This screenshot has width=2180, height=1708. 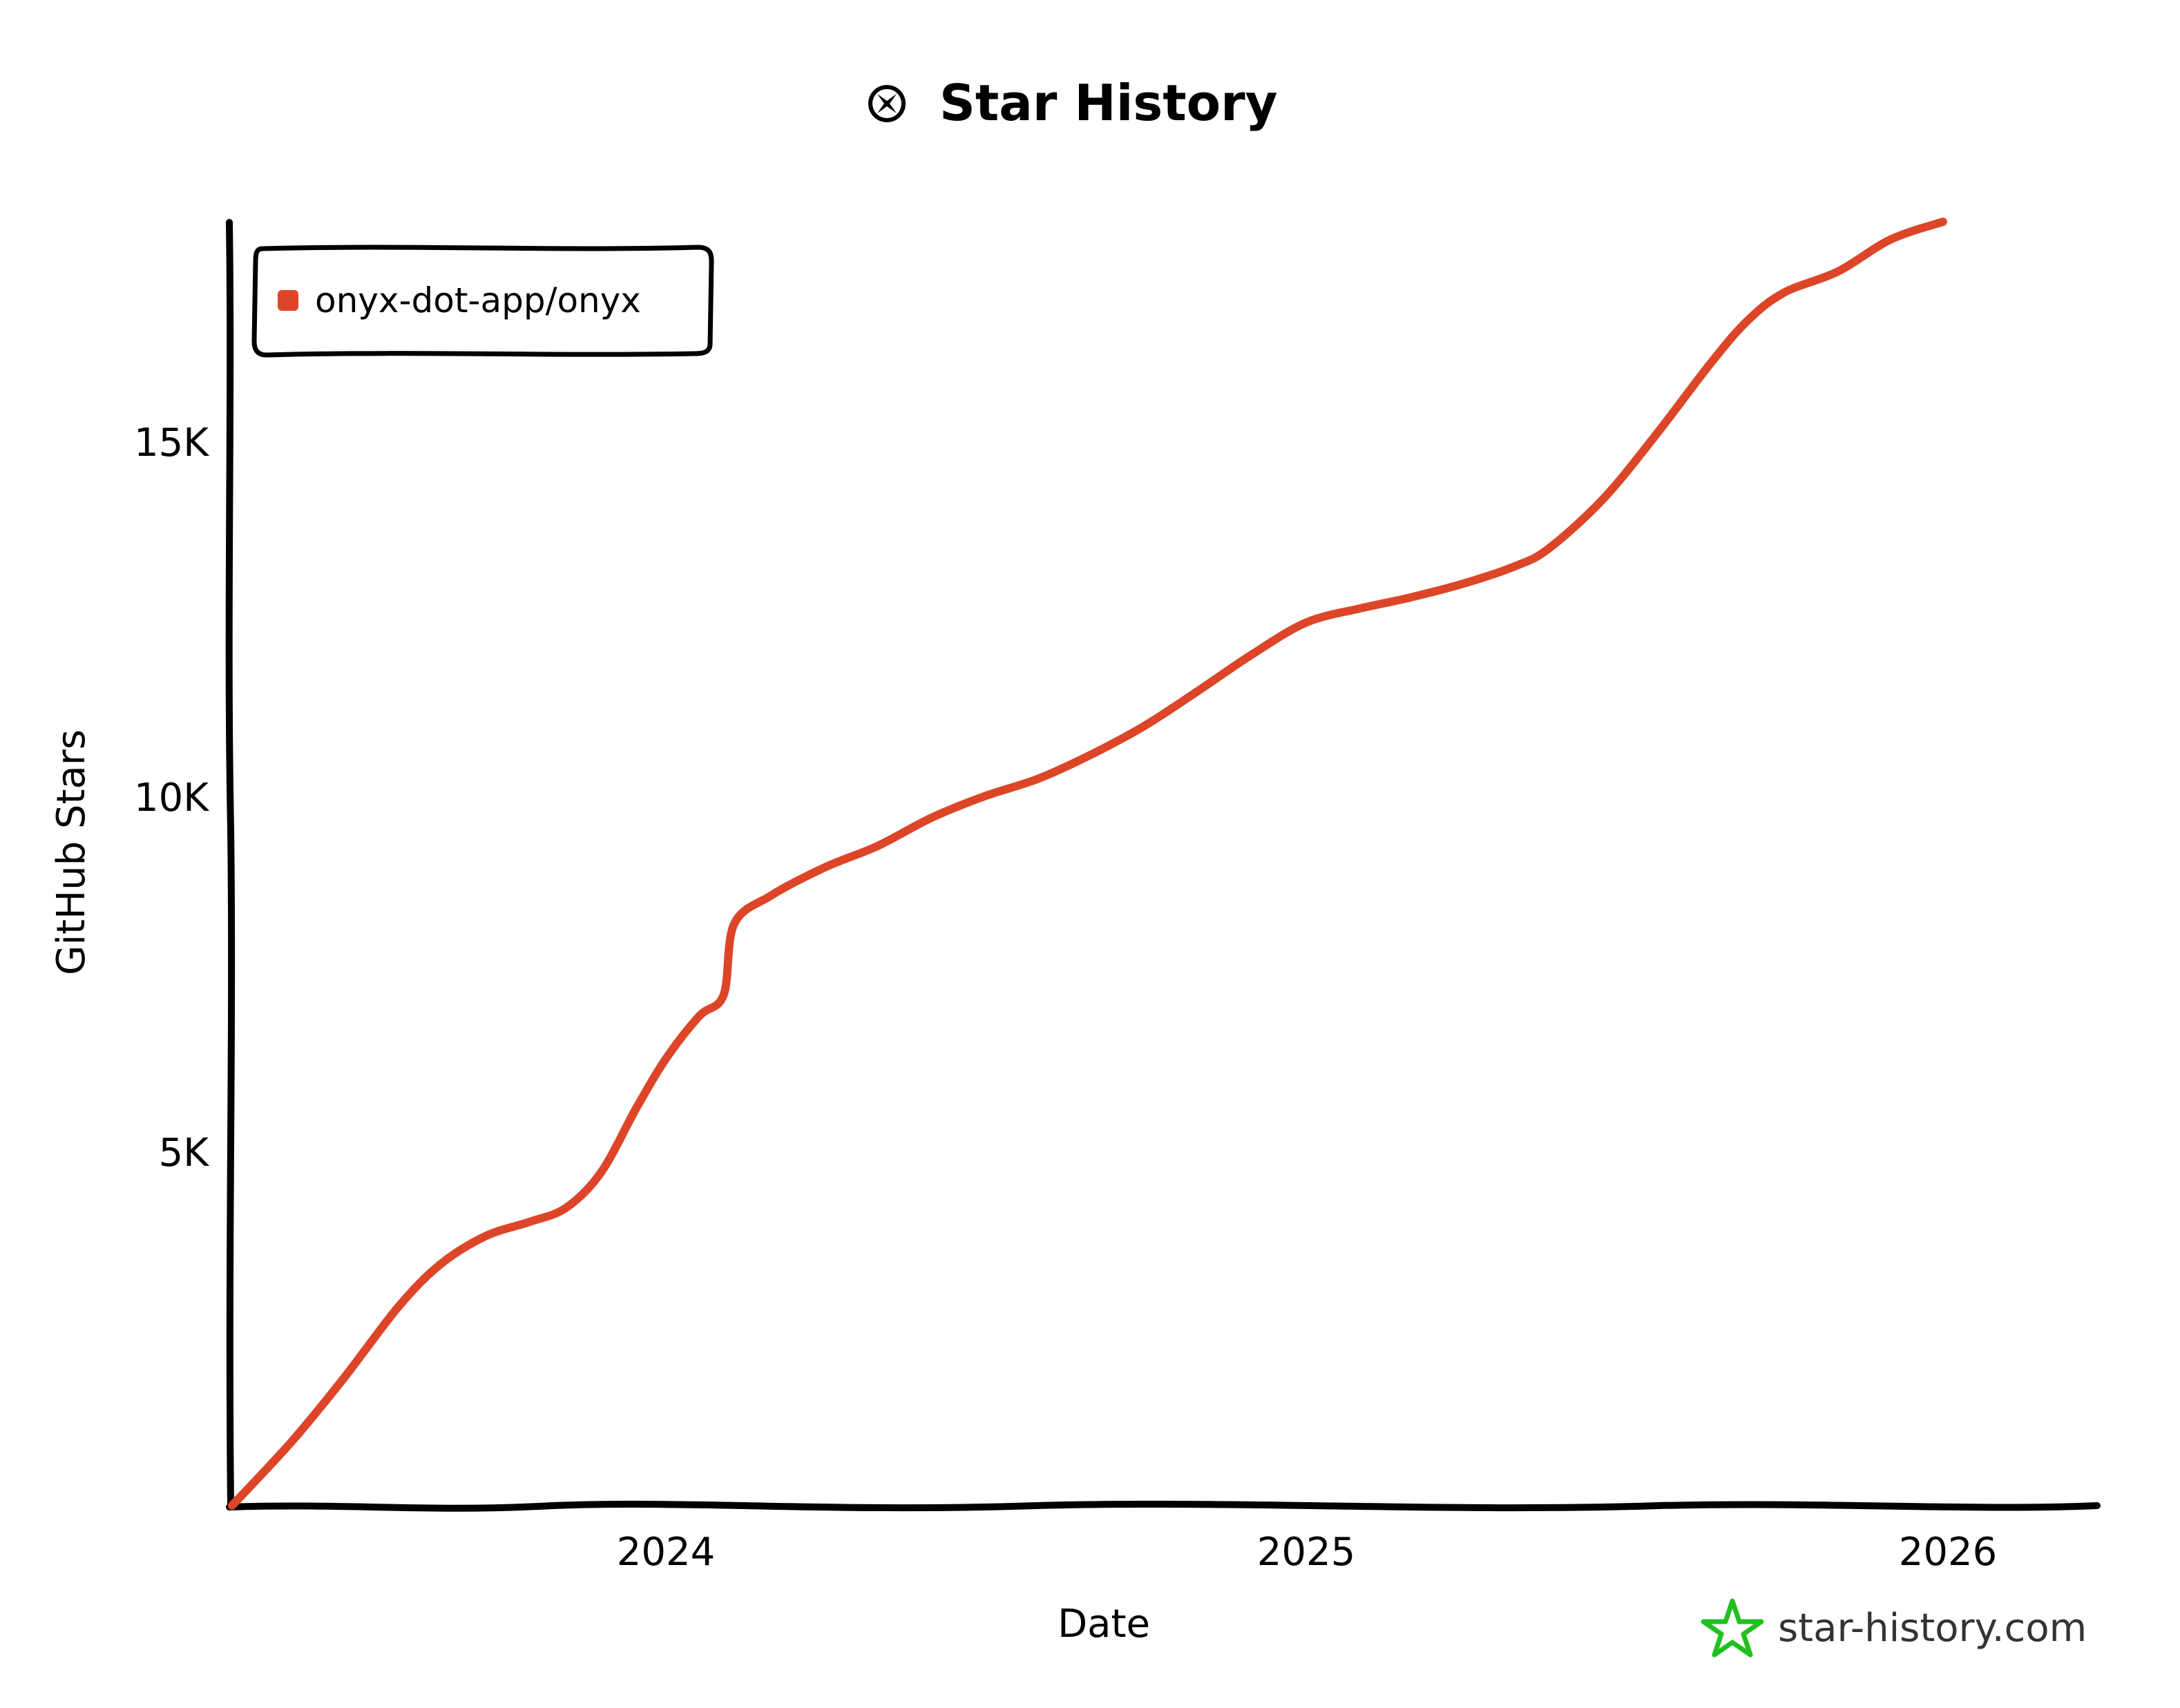 What do you see at coordinates (478, 300) in the screenshot?
I see `legend-label: onyx-dot-app/onyx` at bounding box center [478, 300].